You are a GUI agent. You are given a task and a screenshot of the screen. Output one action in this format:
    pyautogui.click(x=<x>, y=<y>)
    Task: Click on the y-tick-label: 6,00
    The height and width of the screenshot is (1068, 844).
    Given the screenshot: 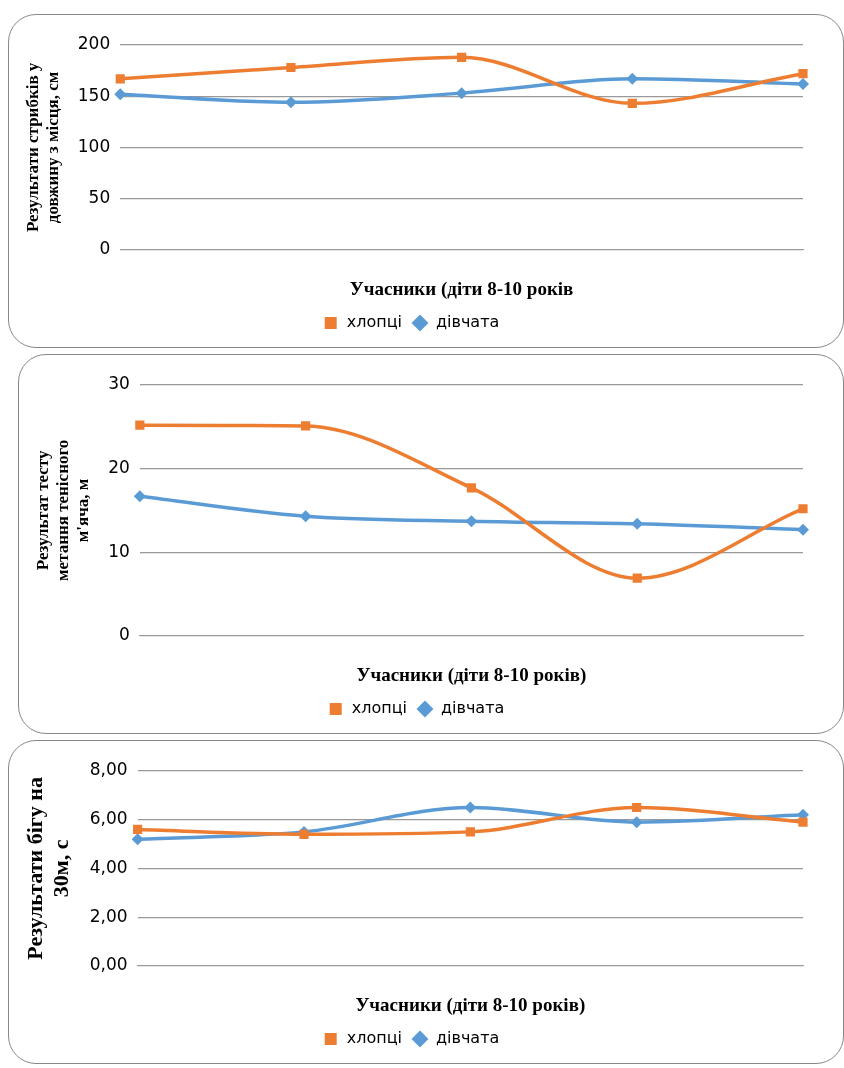 What is the action you would take?
    pyautogui.click(x=108, y=818)
    